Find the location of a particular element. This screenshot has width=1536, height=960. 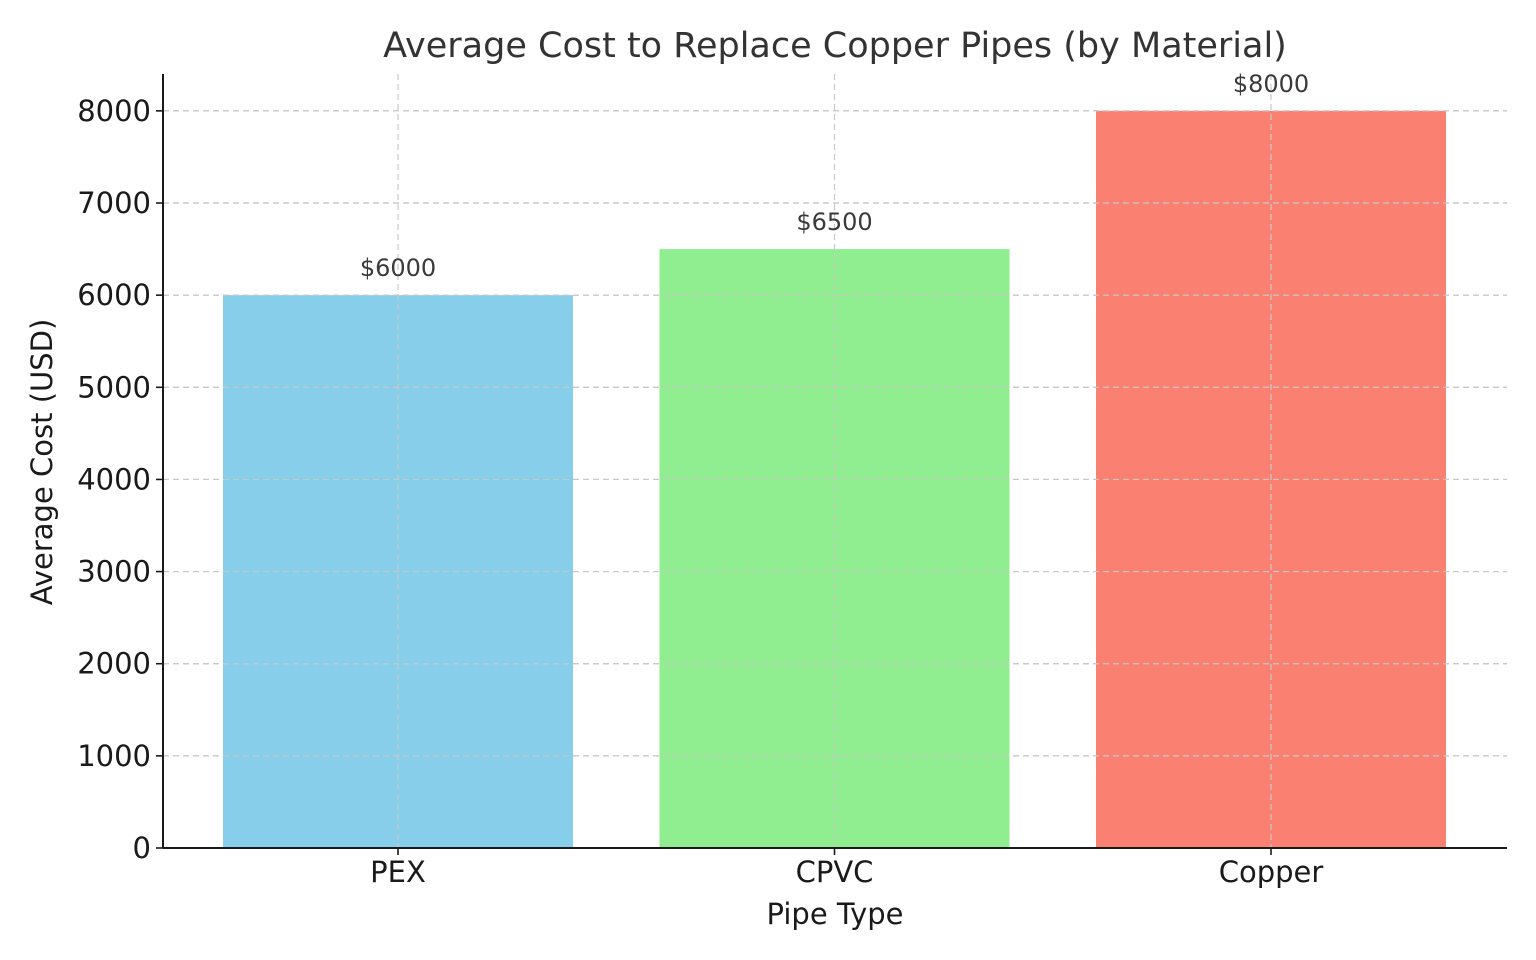

y-tick-label: 8000 is located at coordinates (114, 111).